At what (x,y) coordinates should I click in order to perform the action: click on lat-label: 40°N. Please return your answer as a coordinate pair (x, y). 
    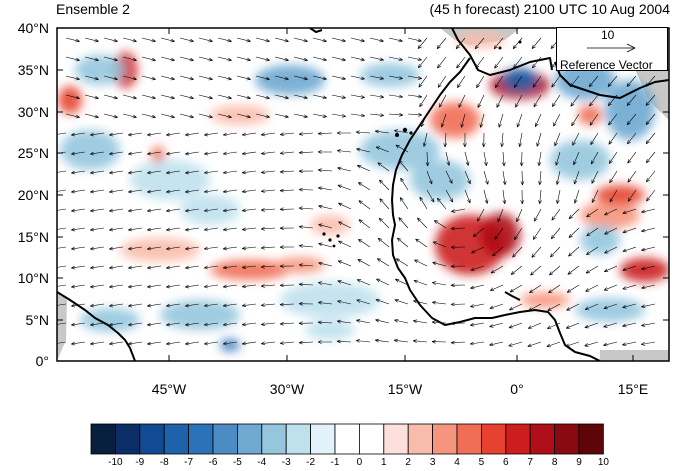
    Looking at the image, I should click on (33, 28).